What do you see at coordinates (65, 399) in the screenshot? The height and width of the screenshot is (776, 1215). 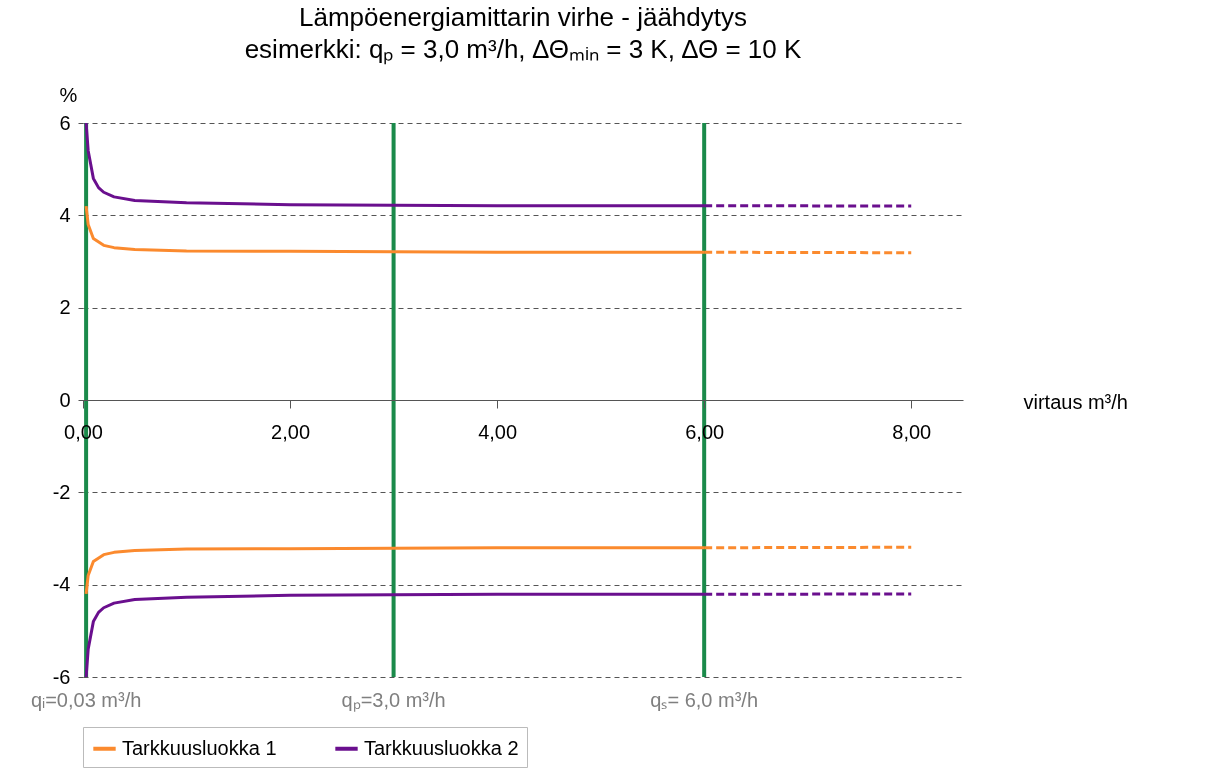 I see `y-tick-label: 0` at bounding box center [65, 399].